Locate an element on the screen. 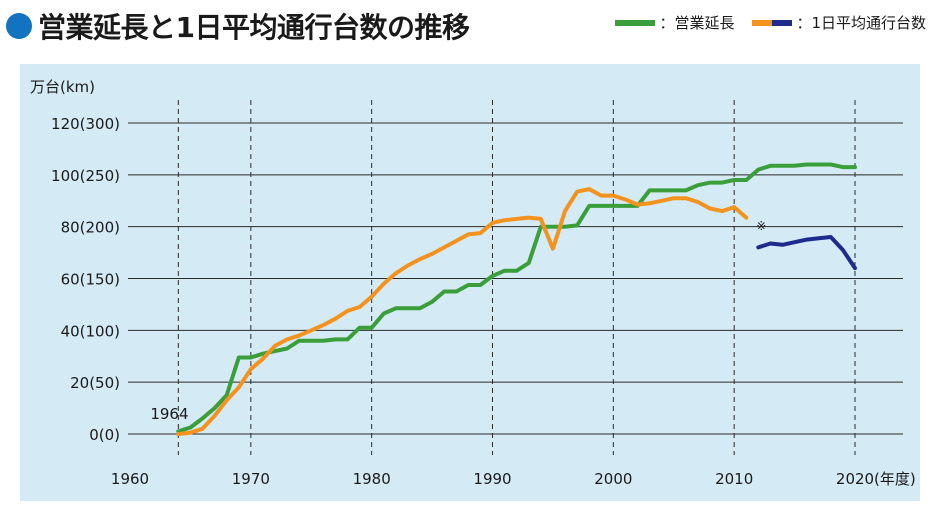 Image resolution: width=940 pixels, height=517 pixels. y-tick-label: 120(300) is located at coordinates (85, 124).